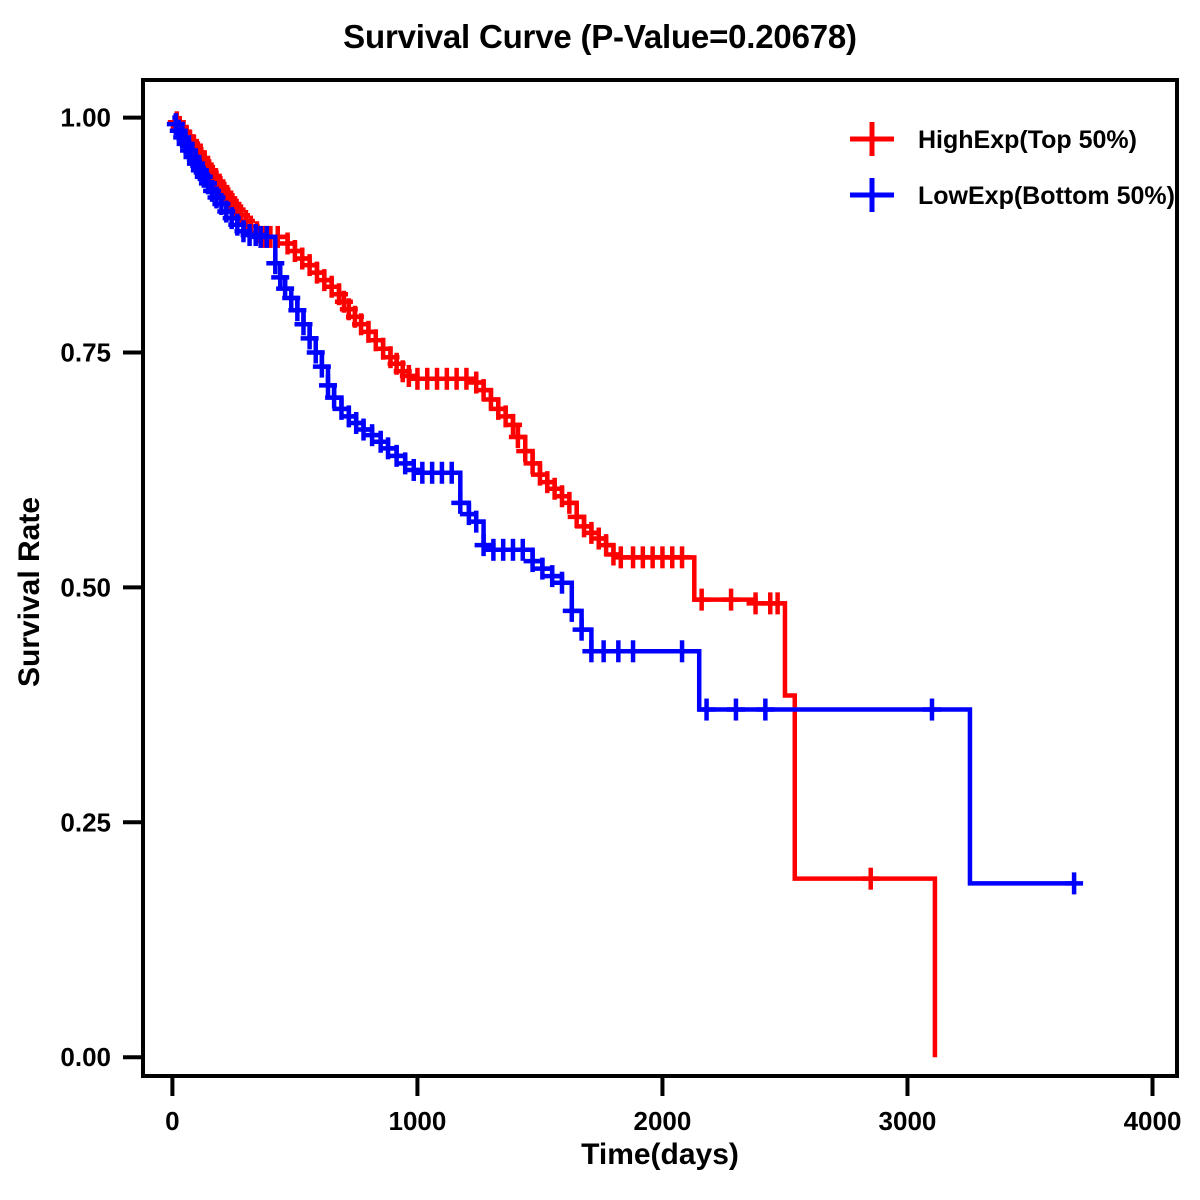 This screenshot has height=1200, width=1200. I want to click on y-tick-label: 0.50, so click(85, 587).